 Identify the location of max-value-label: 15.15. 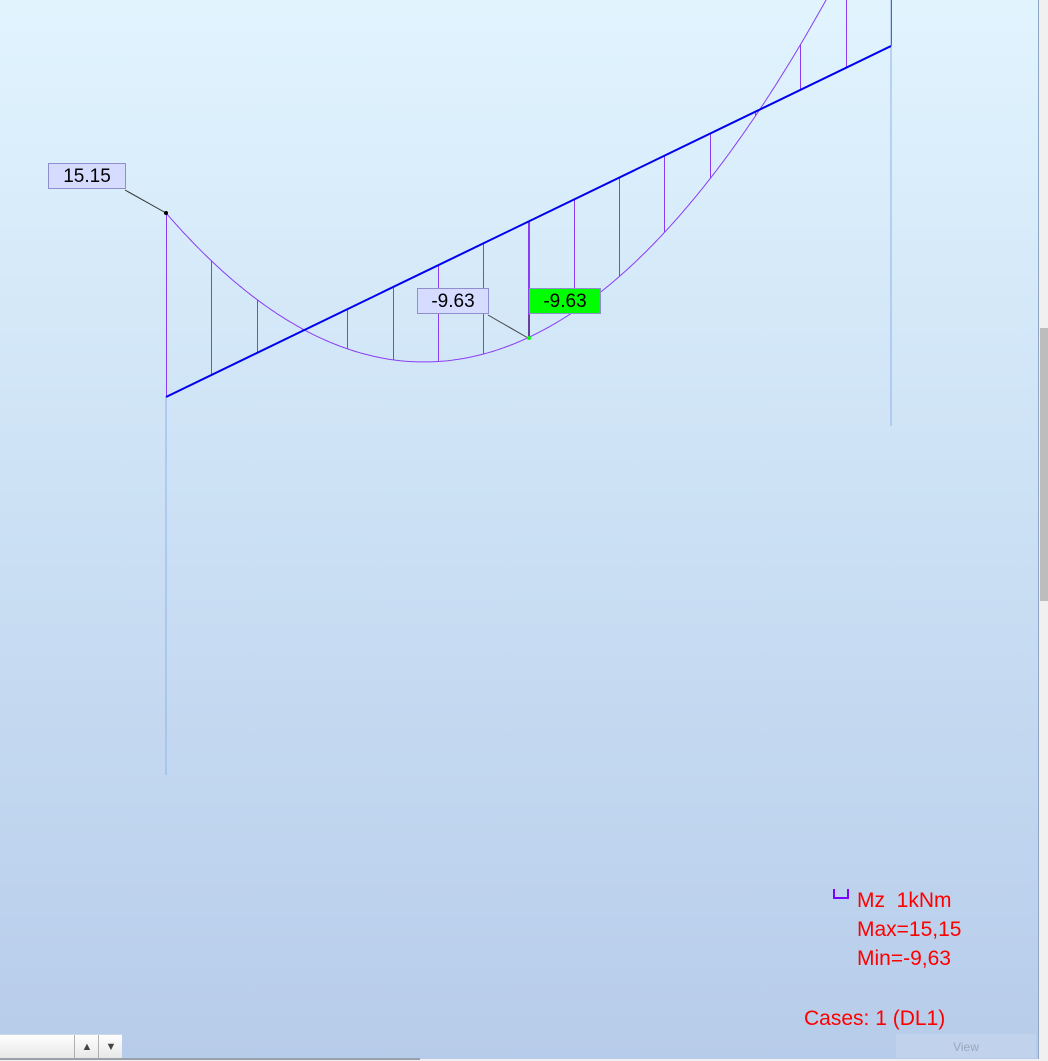
(87, 176).